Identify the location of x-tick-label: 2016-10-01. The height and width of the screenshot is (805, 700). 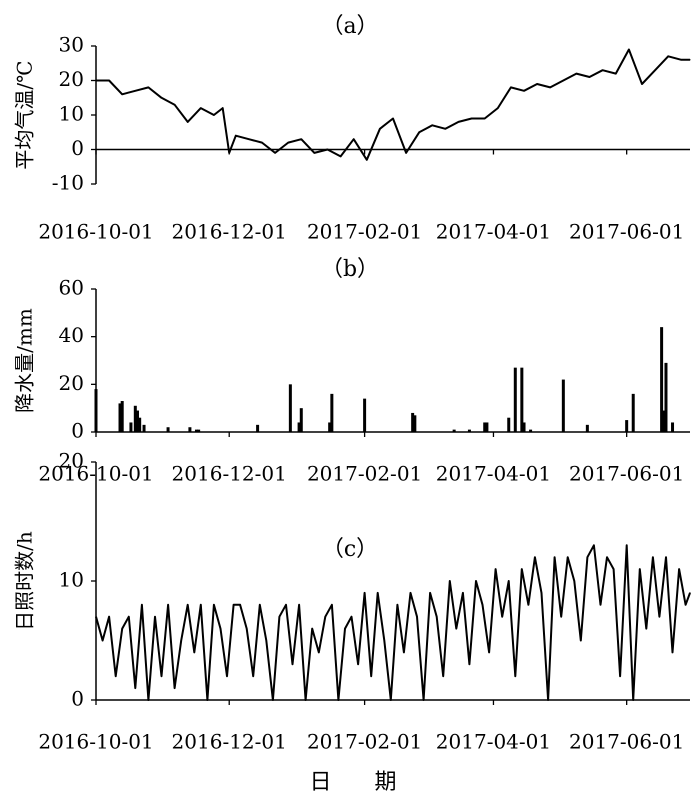
(95, 742).